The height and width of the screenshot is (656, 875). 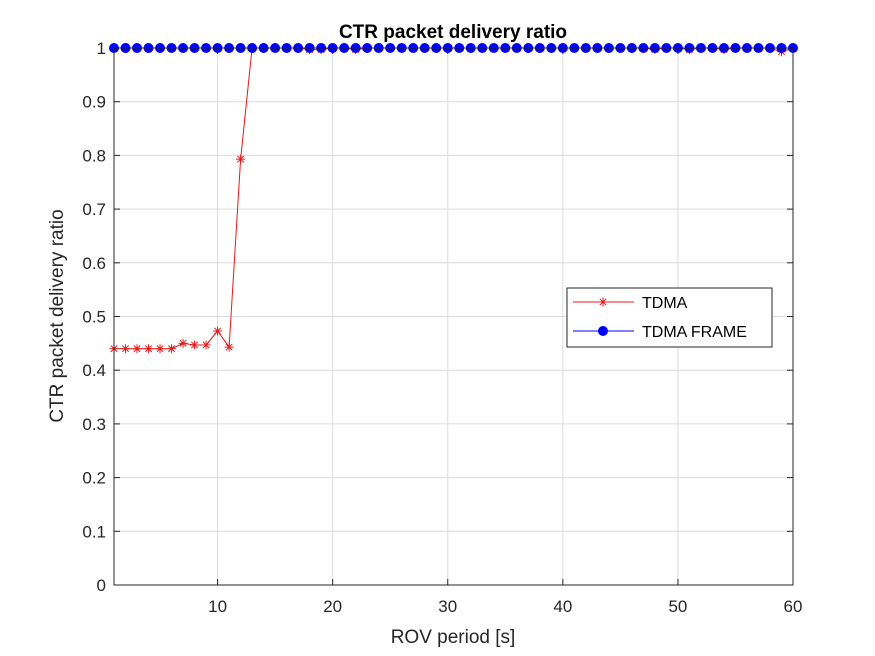 I want to click on legend-marker-tdma, so click(x=603, y=302).